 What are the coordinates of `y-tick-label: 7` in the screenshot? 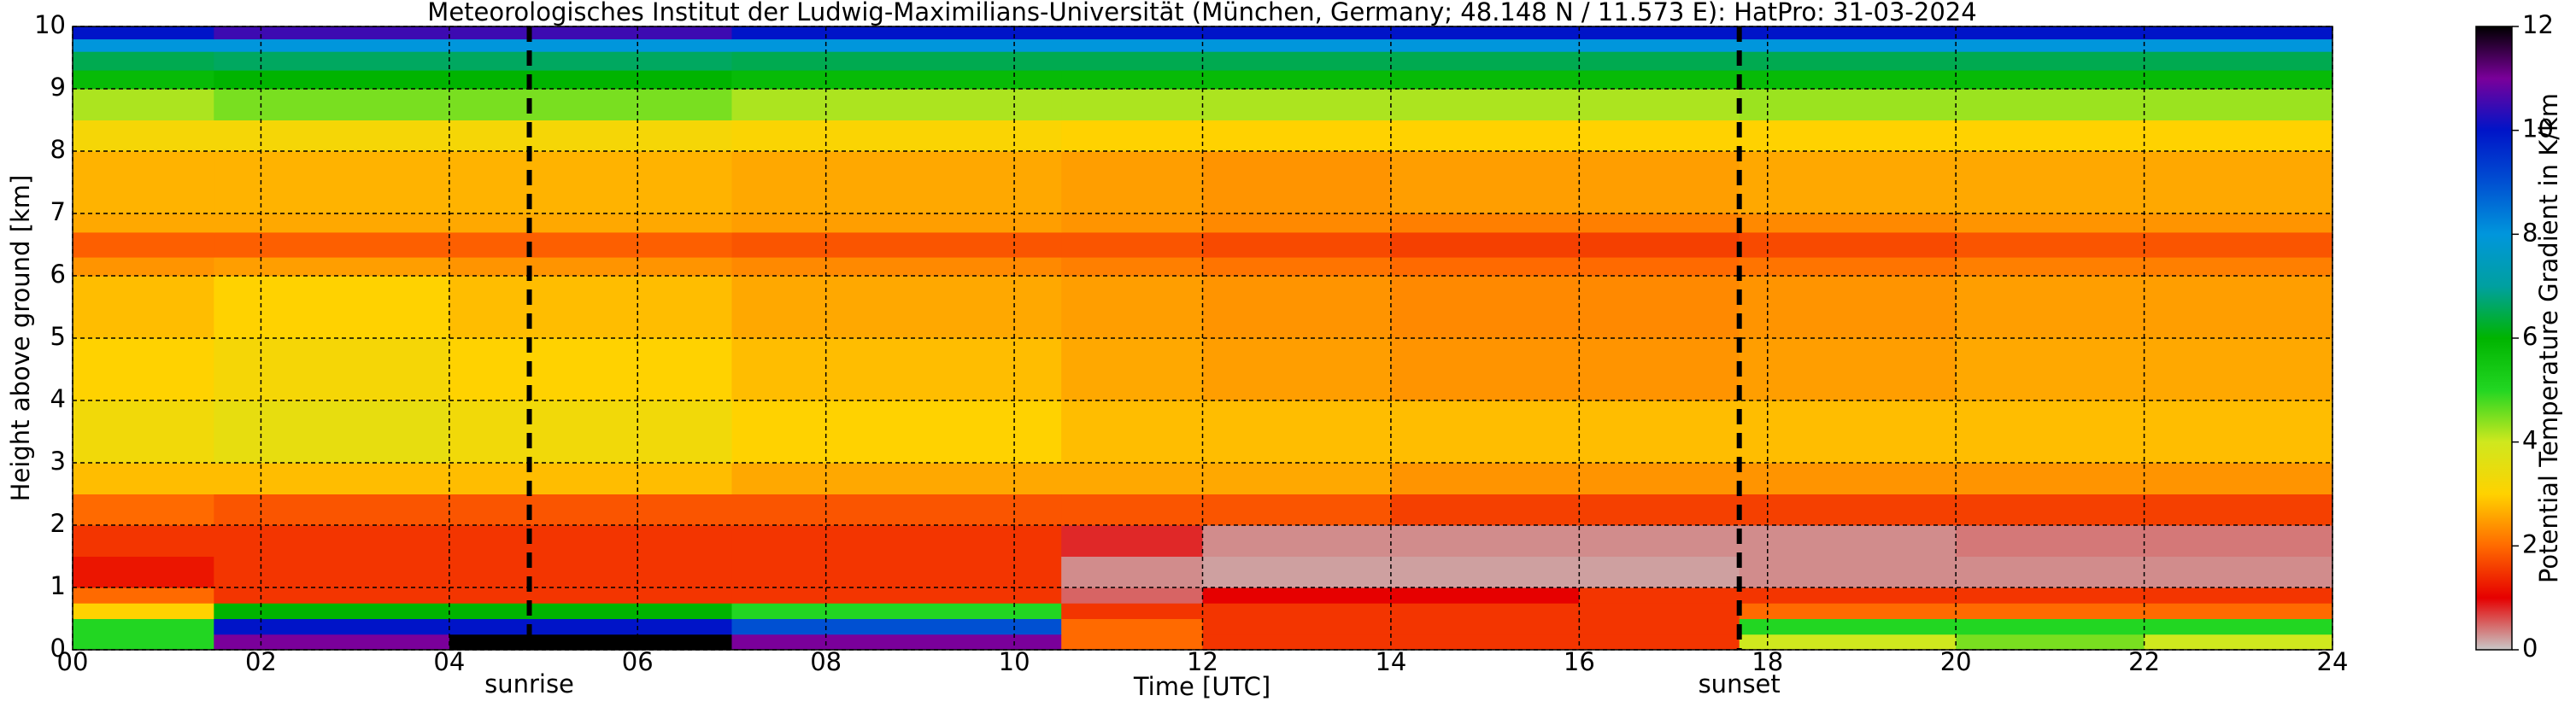 It's located at (58, 211).